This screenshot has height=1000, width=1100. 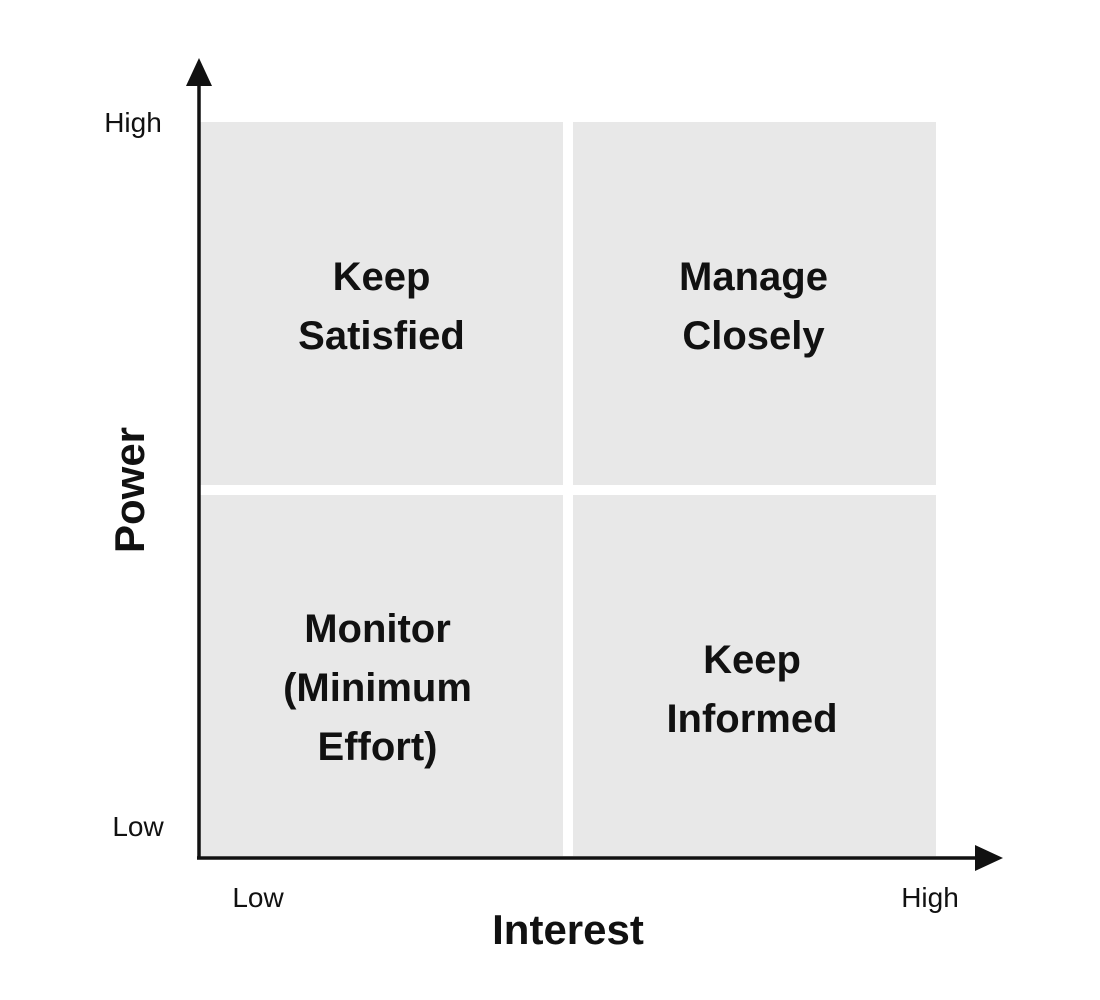 What do you see at coordinates (753, 307) in the screenshot?
I see `quadrant-label: Manage Closely` at bounding box center [753, 307].